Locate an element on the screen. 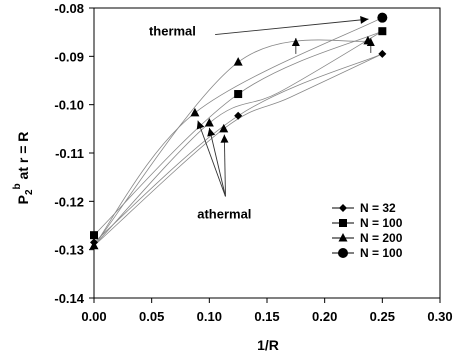 This screenshot has height=360, width=462. labels: thermal athermal is located at coordinates (200, 123).